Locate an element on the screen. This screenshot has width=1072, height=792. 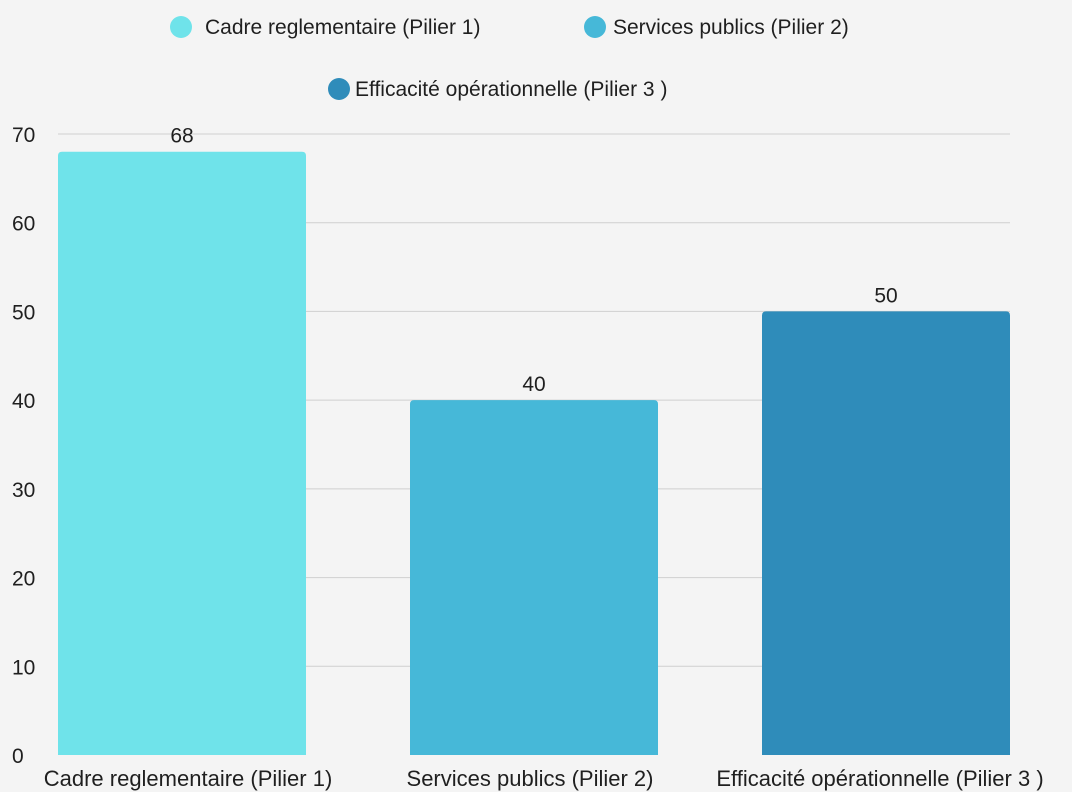
y-tick-label: 40 is located at coordinates (23, 401).